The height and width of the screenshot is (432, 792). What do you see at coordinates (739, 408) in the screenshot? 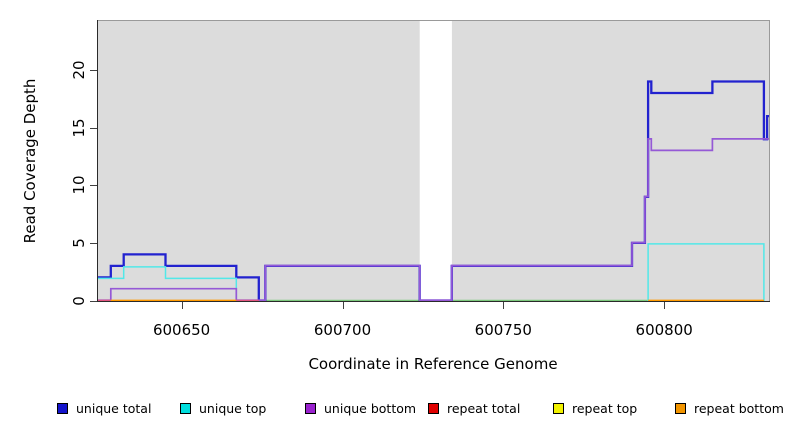
I see `legend-label: repeat bottom` at bounding box center [739, 408].